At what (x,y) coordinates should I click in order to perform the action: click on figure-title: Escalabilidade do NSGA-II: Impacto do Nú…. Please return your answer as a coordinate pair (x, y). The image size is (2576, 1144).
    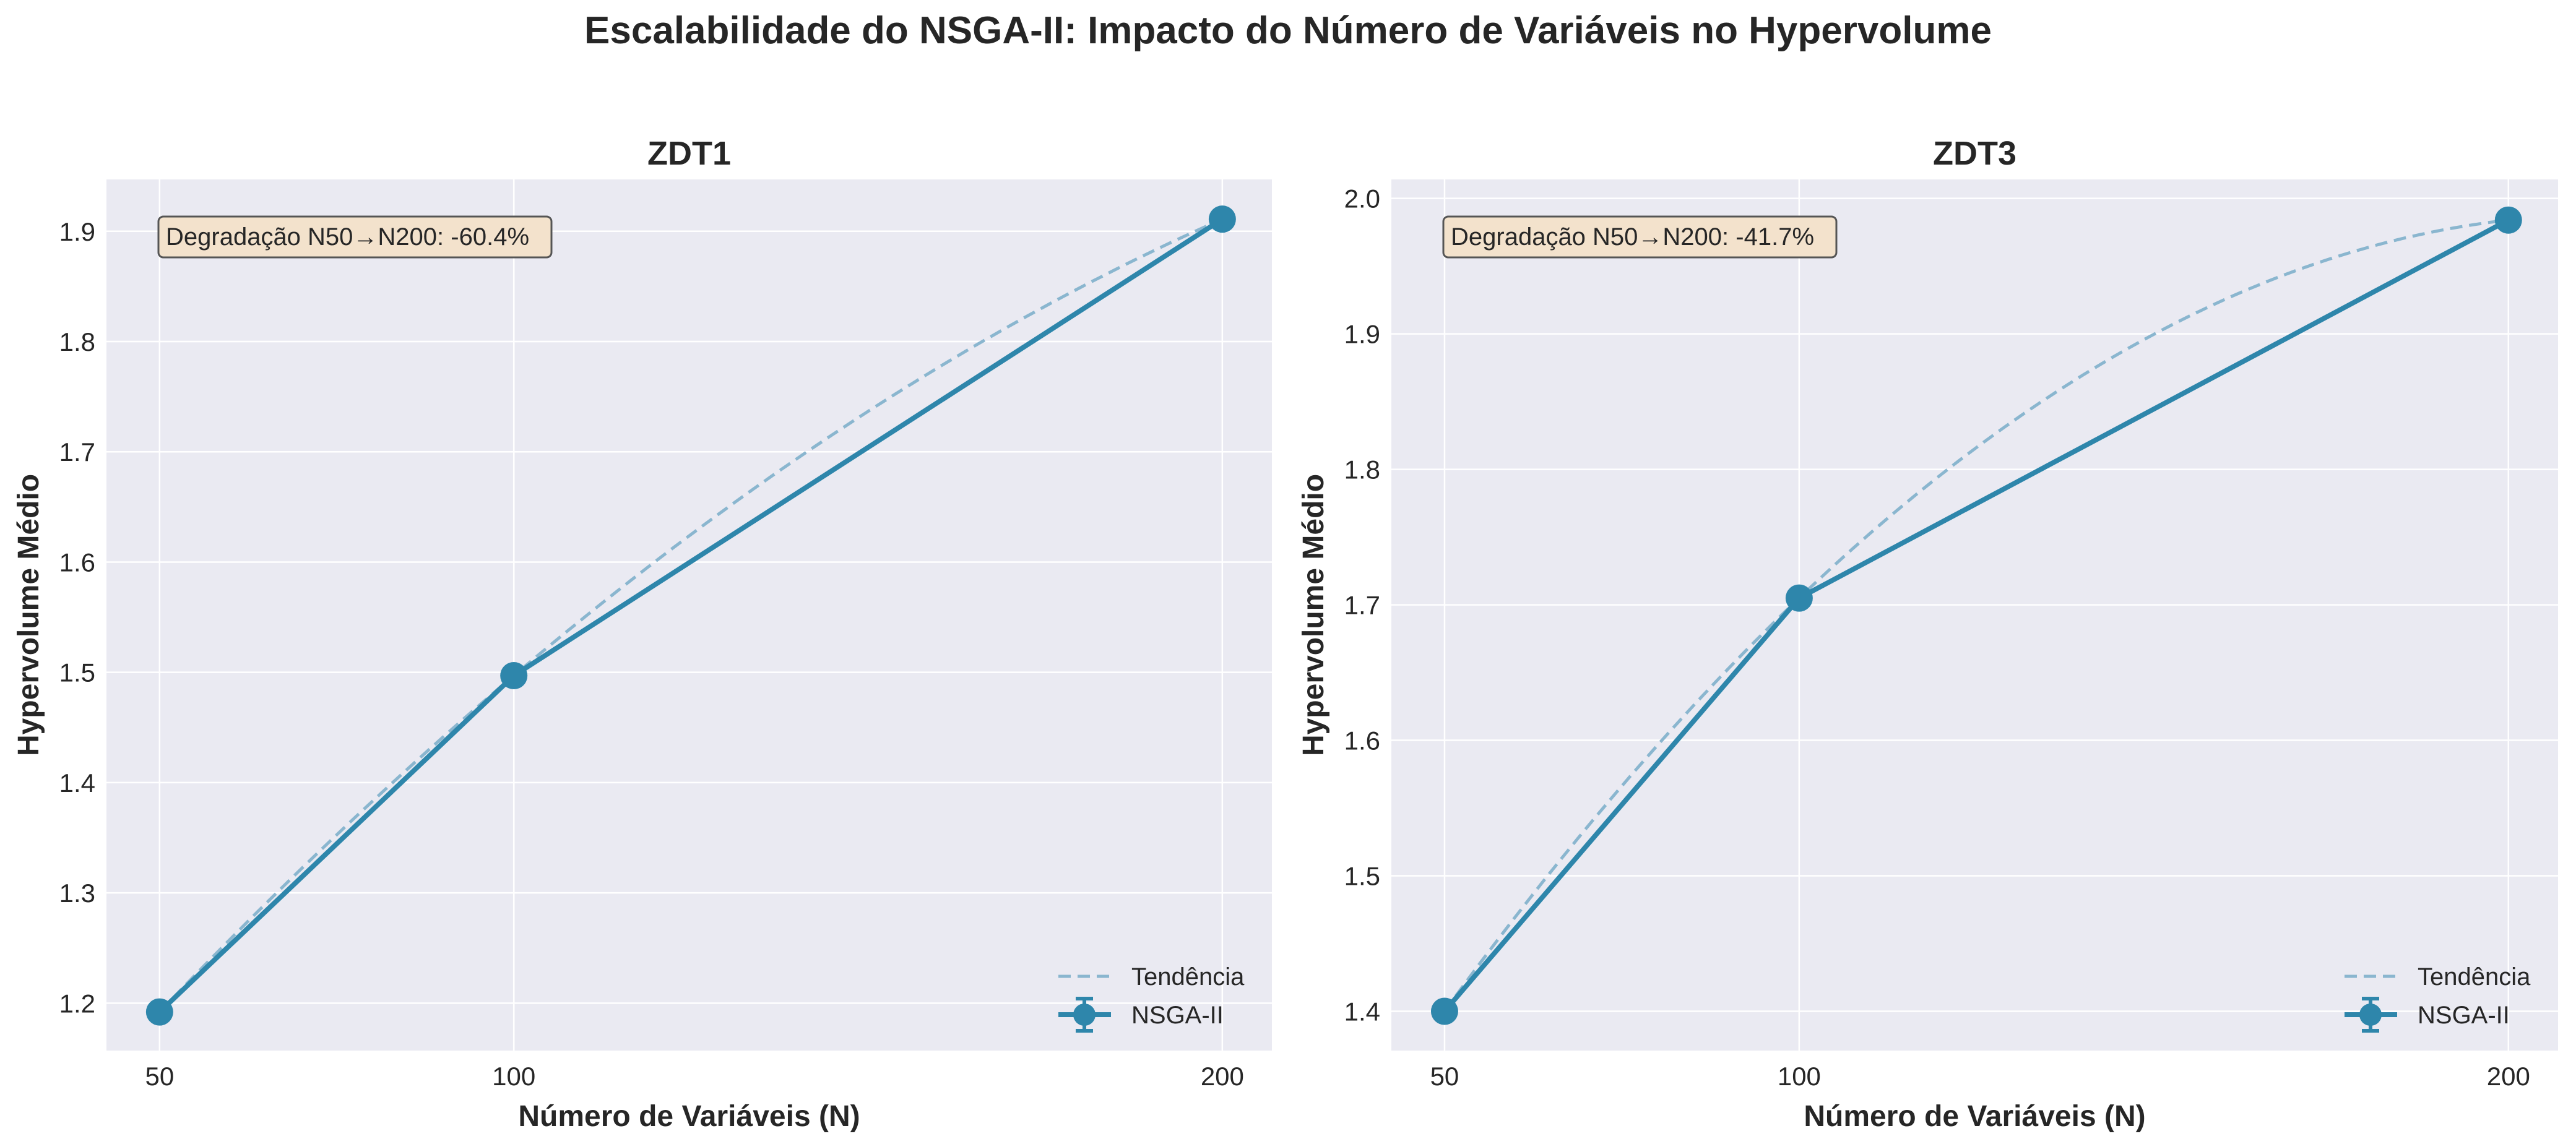
    Looking at the image, I should click on (1288, 30).